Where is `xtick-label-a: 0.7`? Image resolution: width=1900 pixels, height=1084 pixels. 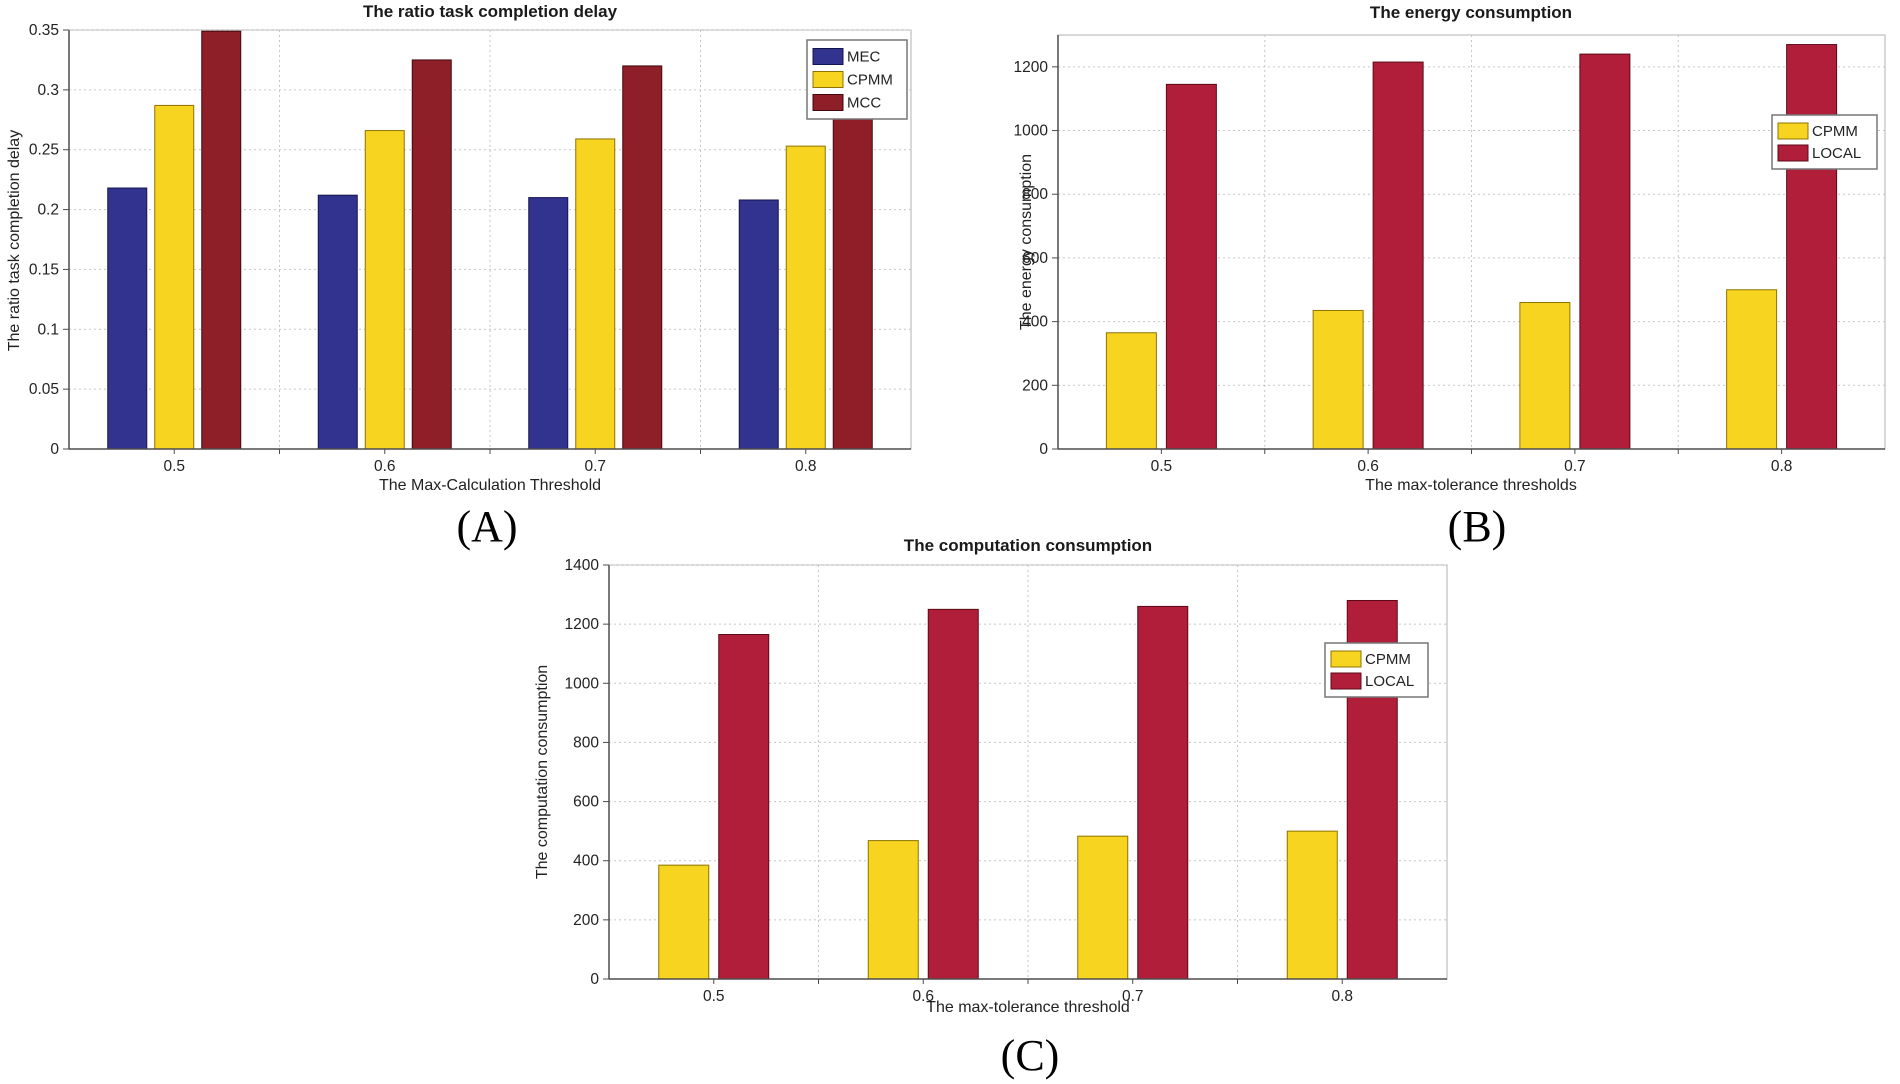
xtick-label-a: 0.7 is located at coordinates (595, 466).